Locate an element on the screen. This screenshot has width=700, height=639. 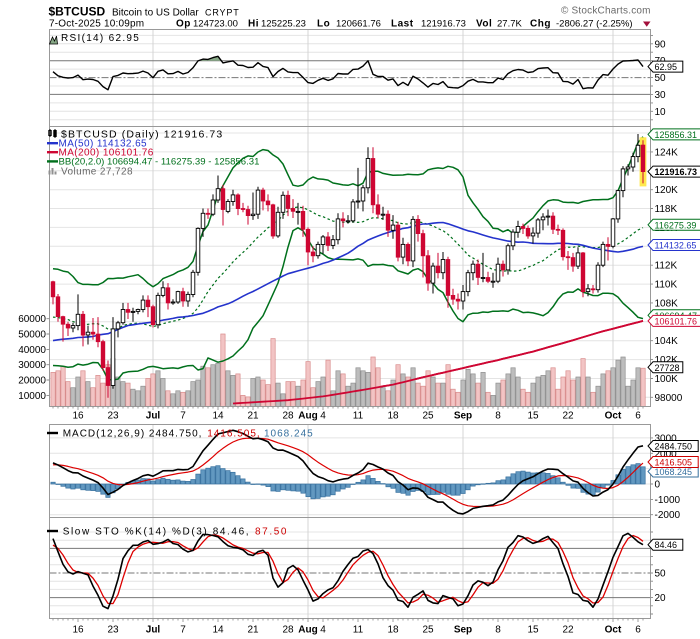
svg-text: 30 is located at coordinates (661, 95).